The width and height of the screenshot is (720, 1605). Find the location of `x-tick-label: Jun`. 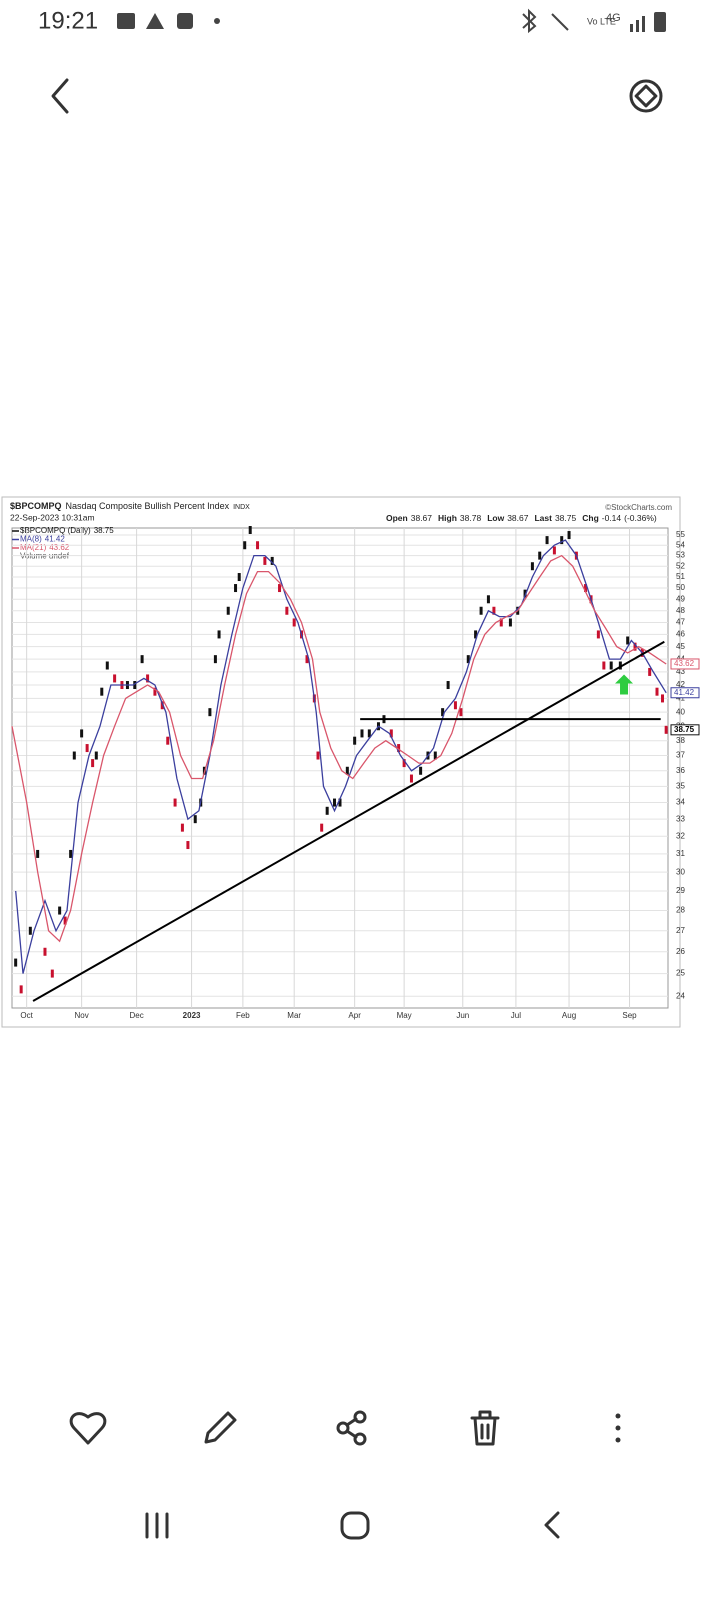

x-tick-label: Jun is located at coordinates (462, 1015).